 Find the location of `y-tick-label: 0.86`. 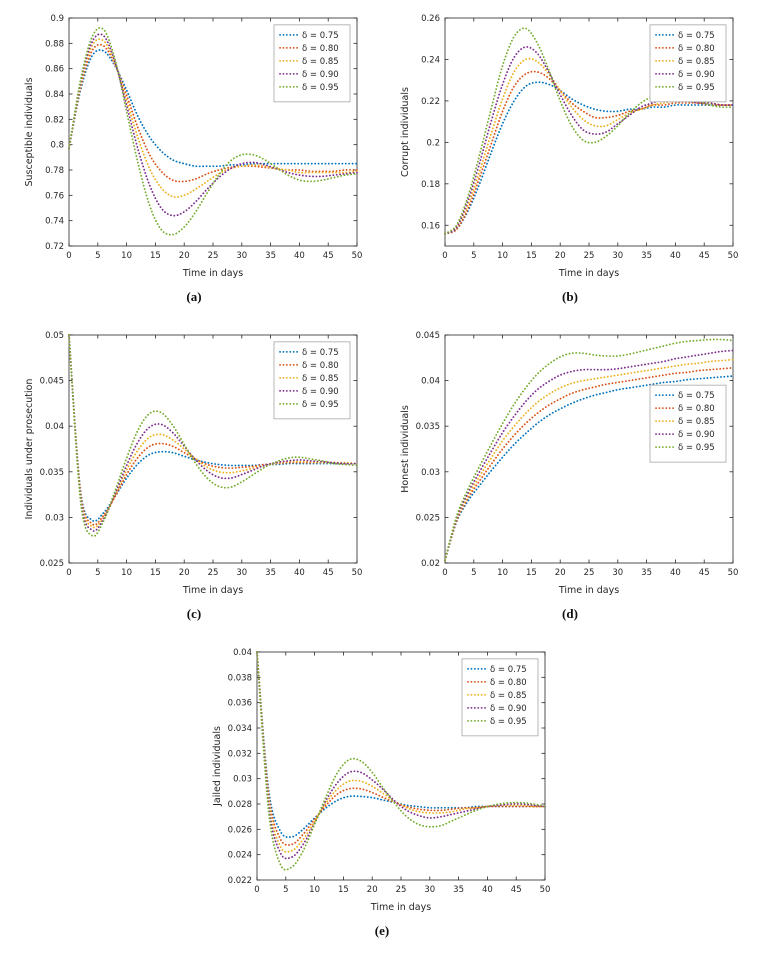

y-tick-label: 0.86 is located at coordinates (54, 70).